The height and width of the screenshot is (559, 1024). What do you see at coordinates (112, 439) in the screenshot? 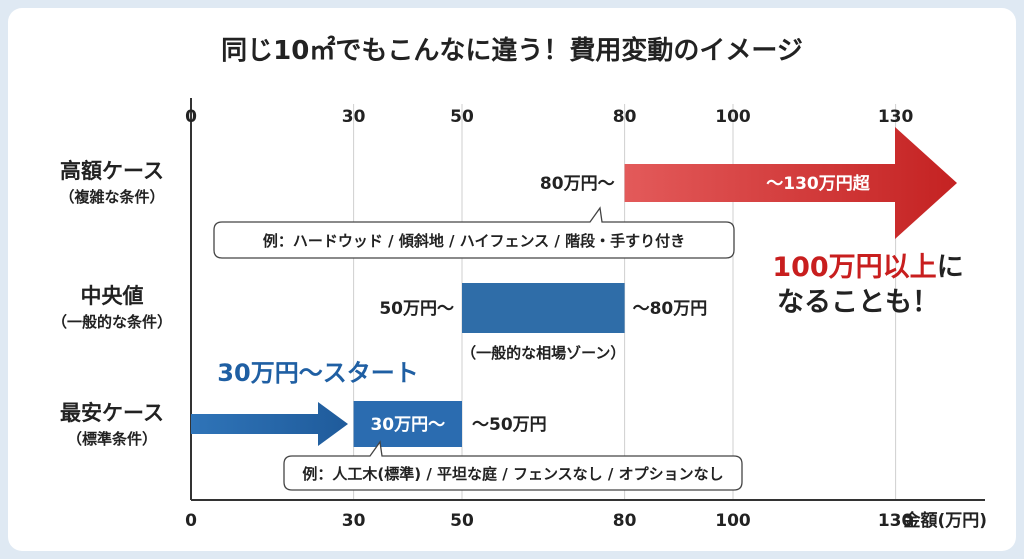
I see `row-sublabel: （標準条件）` at bounding box center [112, 439].